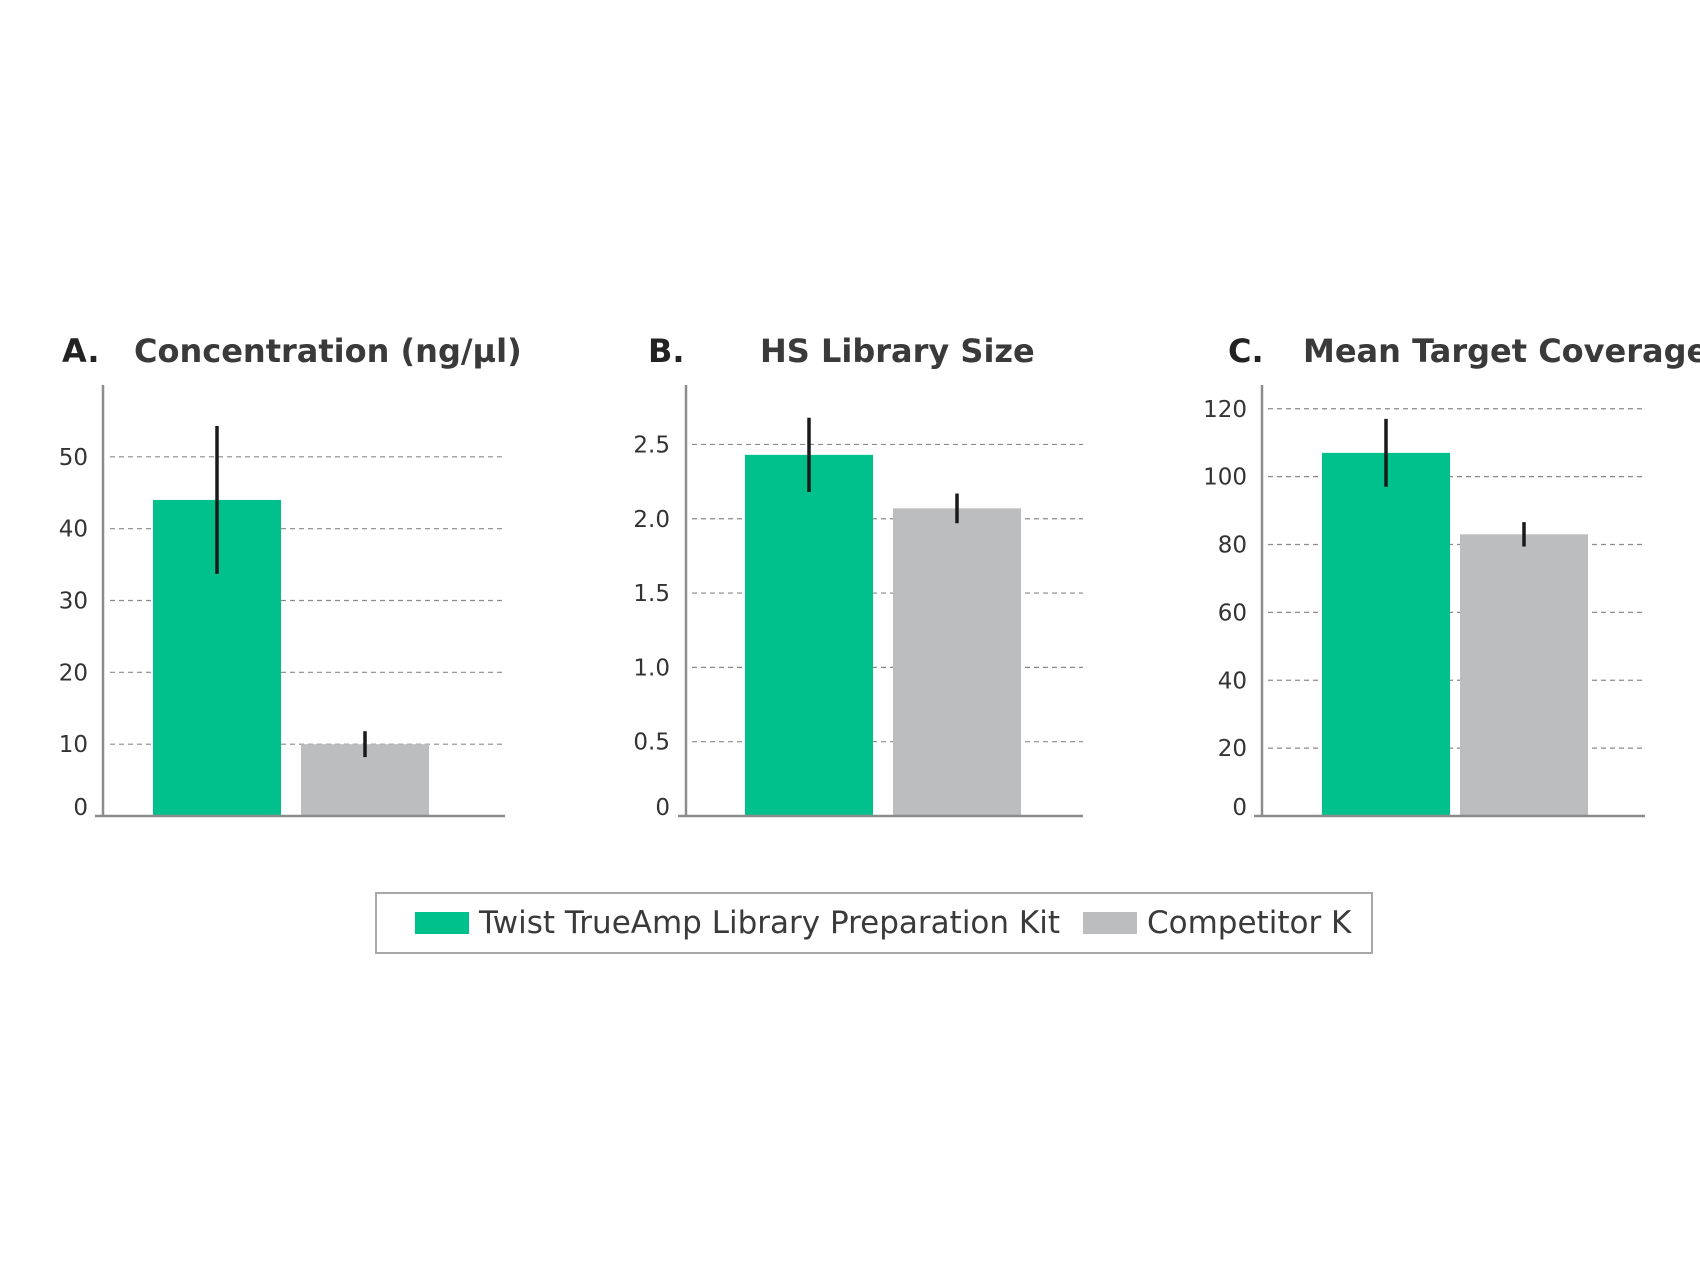  Describe the element at coordinates (73, 745) in the screenshot. I see `panel-a-y-tick-label: 10` at that location.